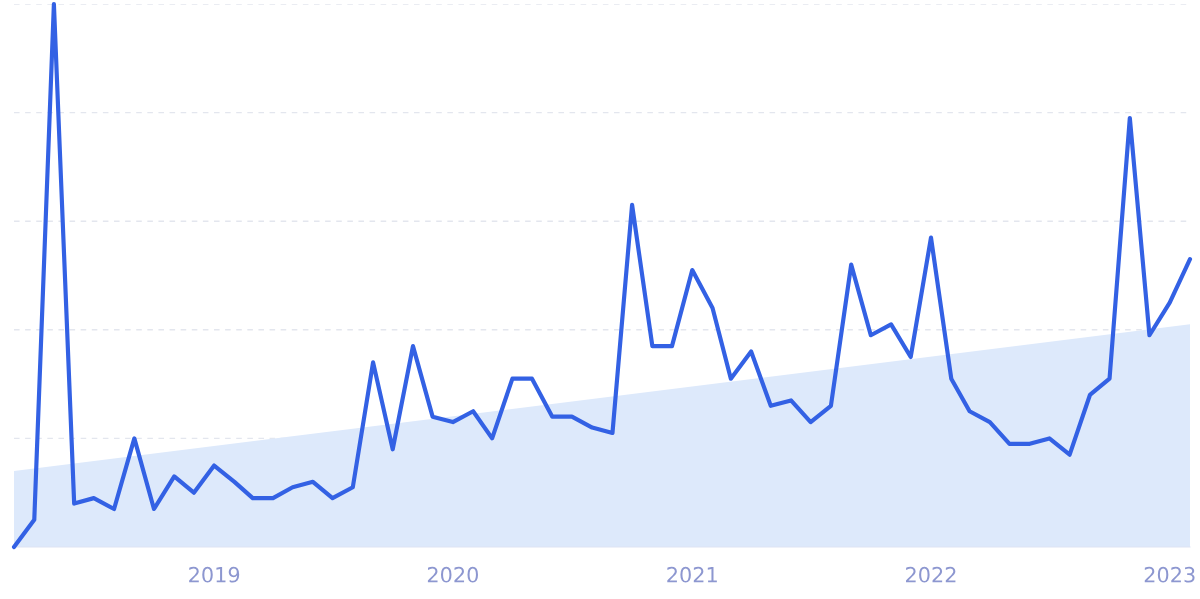 This screenshot has height=599, width=1200. I want to click on x-tick-label: 2022, so click(931, 574).